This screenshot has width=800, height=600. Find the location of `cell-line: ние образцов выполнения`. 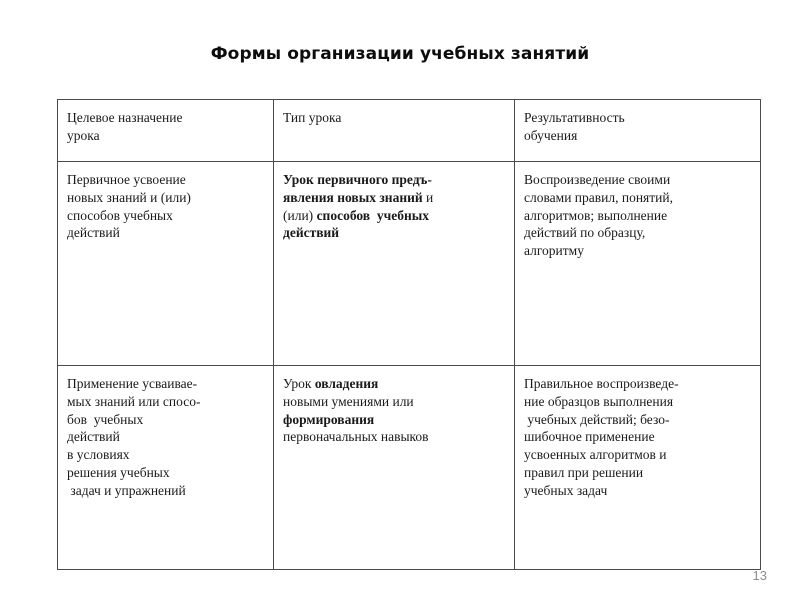

cell-line: ние образцов выполнения is located at coordinates (599, 401).